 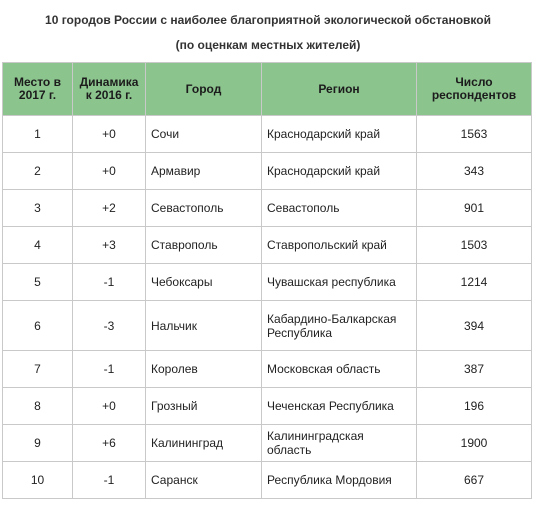 What do you see at coordinates (474, 171) in the screenshot?
I see `respondents-cell: 343` at bounding box center [474, 171].